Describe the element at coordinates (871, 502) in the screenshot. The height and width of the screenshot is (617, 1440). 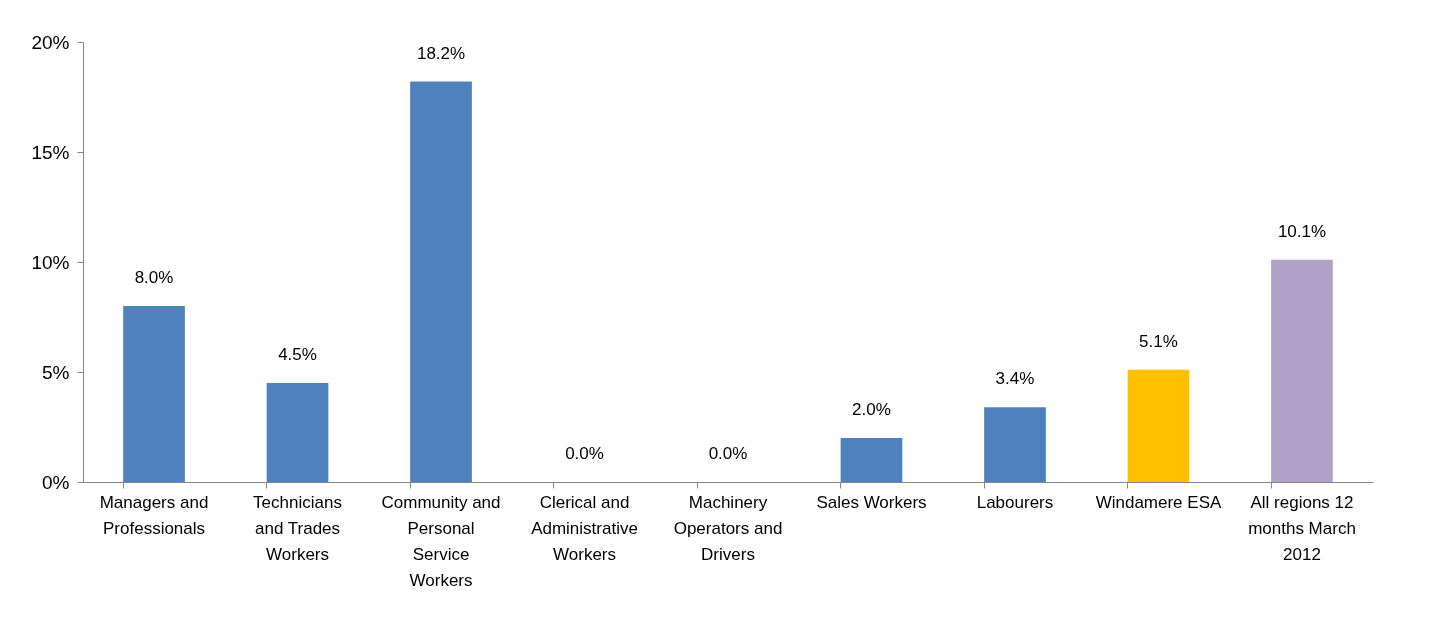
I see `x-tick-label: Sales Workers` at that location.